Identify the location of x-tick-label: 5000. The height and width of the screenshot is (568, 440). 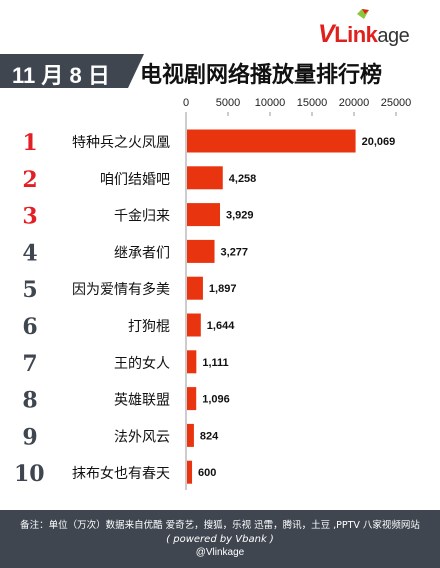
(228, 103).